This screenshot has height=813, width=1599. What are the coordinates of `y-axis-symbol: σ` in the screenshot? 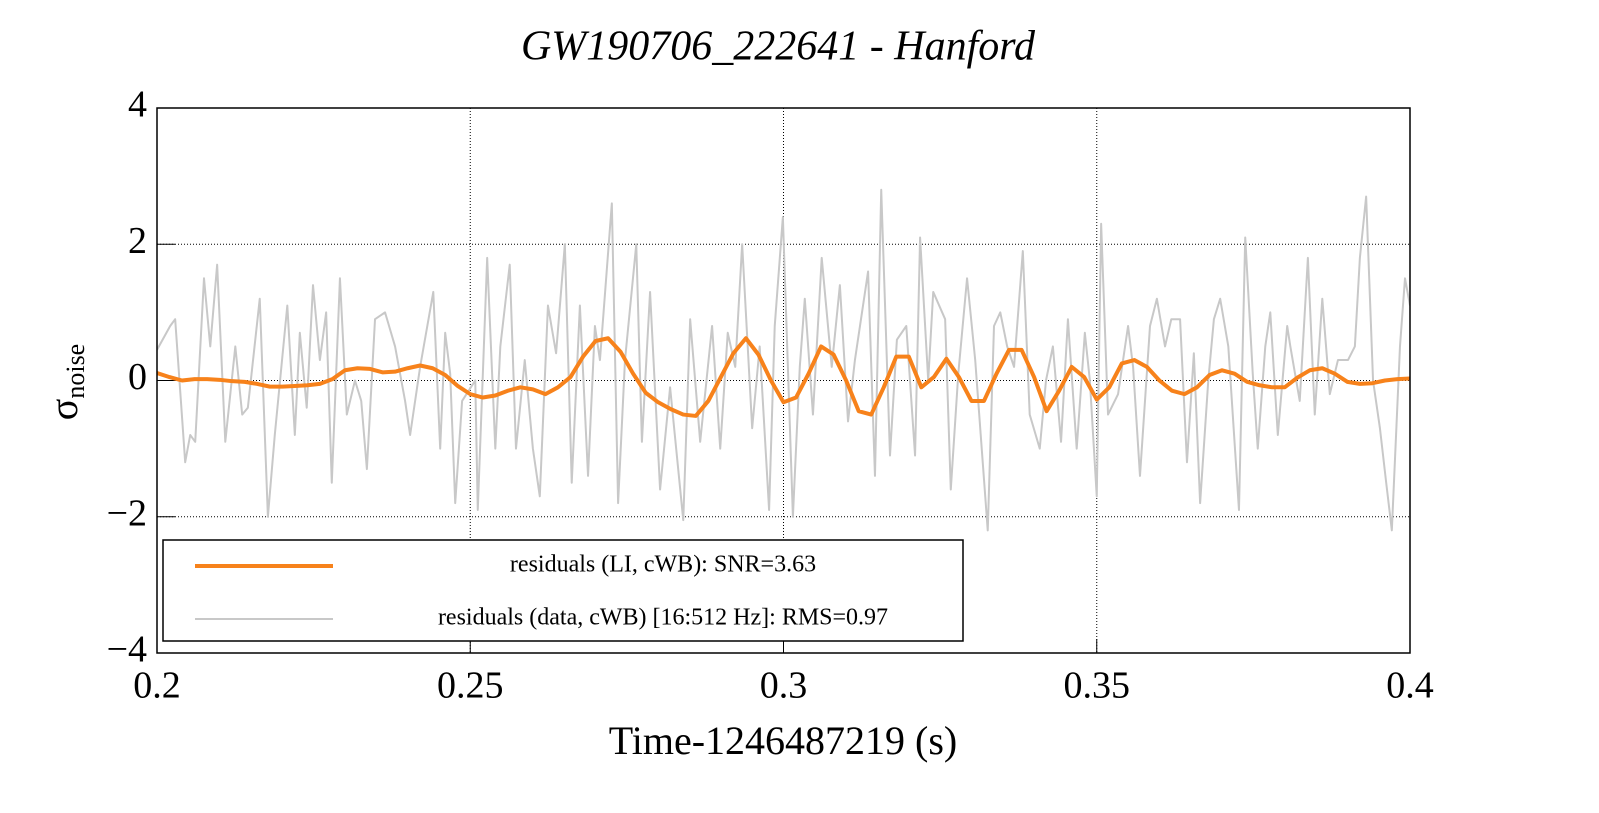 It's located at (63, 410).